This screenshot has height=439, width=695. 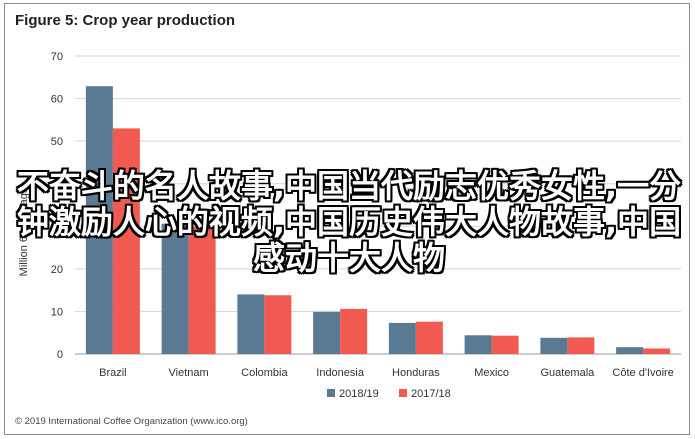 What do you see at coordinates (327, 332) in the screenshot?
I see `bar-2018/19-Indonesia` at bounding box center [327, 332].